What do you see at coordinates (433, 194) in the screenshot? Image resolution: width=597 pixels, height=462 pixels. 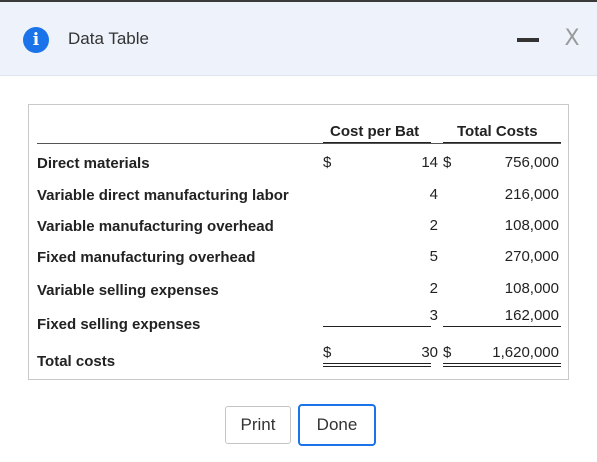 I see `cost-per-bat-value: 4` at bounding box center [433, 194].